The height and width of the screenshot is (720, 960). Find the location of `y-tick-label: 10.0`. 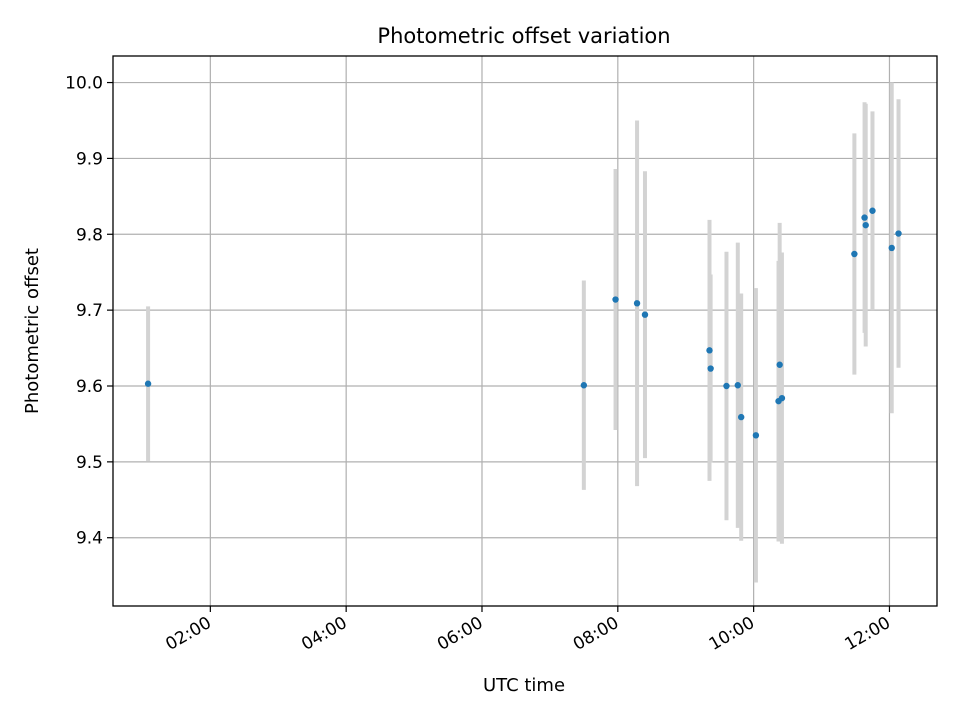

y-tick-label: 10.0 is located at coordinates (84, 84).